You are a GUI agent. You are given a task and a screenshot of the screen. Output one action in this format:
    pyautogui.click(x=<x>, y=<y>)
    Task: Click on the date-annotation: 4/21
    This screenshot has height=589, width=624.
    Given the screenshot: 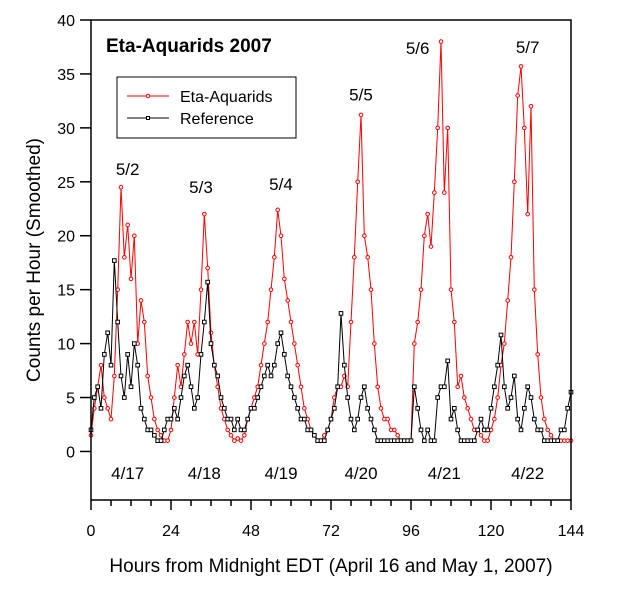 What is the action you would take?
    pyautogui.click(x=444, y=473)
    